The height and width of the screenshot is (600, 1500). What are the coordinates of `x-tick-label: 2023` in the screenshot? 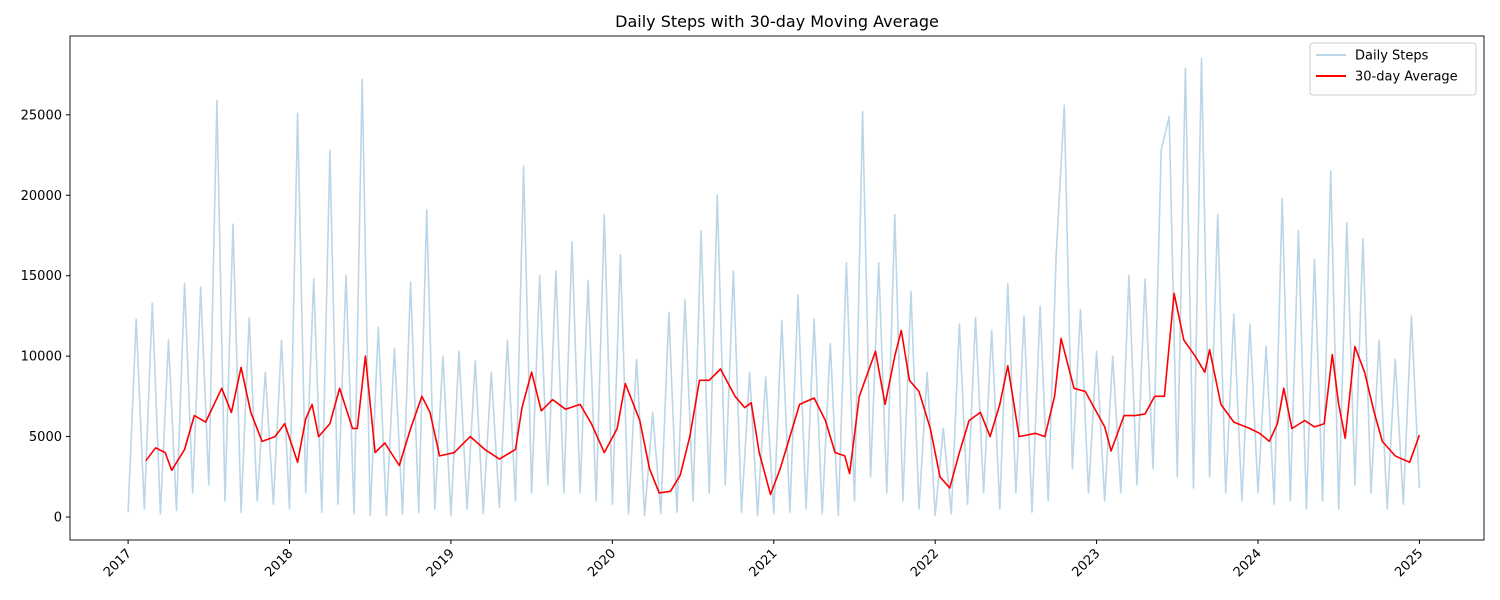 It's located at (1086, 563).